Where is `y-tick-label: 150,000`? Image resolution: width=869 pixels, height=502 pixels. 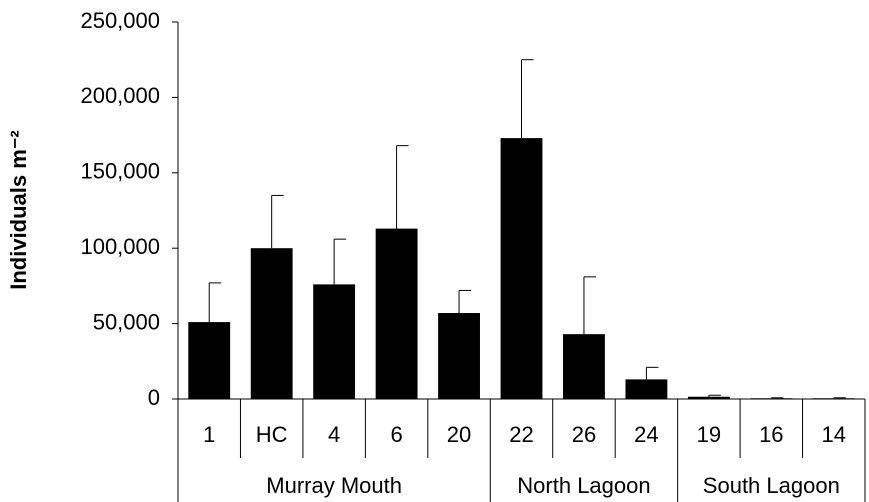 y-tick-label: 150,000 is located at coordinates (120, 171).